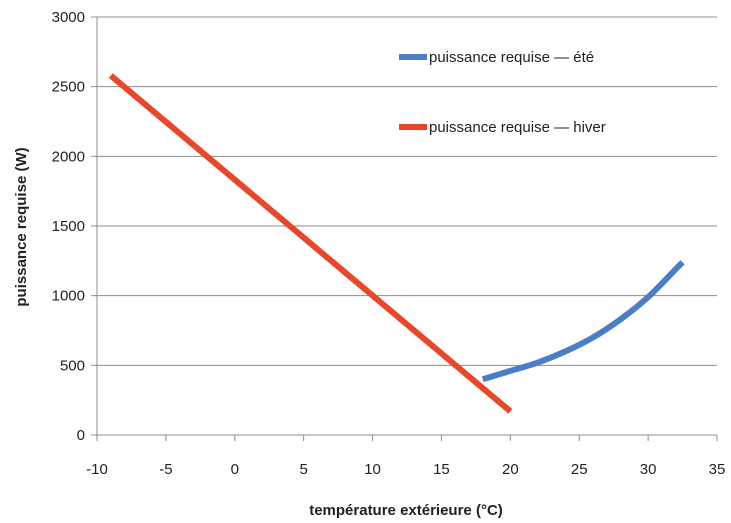 Image resolution: width=731 pixels, height=523 pixels. I want to click on x-tick-label: 25, so click(579, 469).